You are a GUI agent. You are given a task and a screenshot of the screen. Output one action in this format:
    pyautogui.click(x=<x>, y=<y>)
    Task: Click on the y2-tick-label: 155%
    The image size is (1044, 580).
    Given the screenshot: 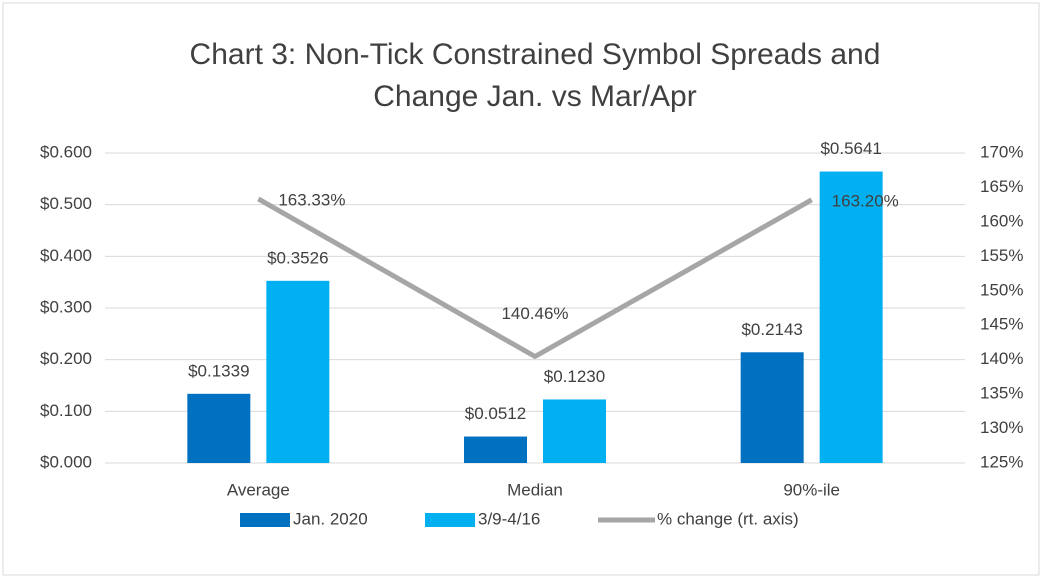 What is the action you would take?
    pyautogui.click(x=1001, y=255)
    